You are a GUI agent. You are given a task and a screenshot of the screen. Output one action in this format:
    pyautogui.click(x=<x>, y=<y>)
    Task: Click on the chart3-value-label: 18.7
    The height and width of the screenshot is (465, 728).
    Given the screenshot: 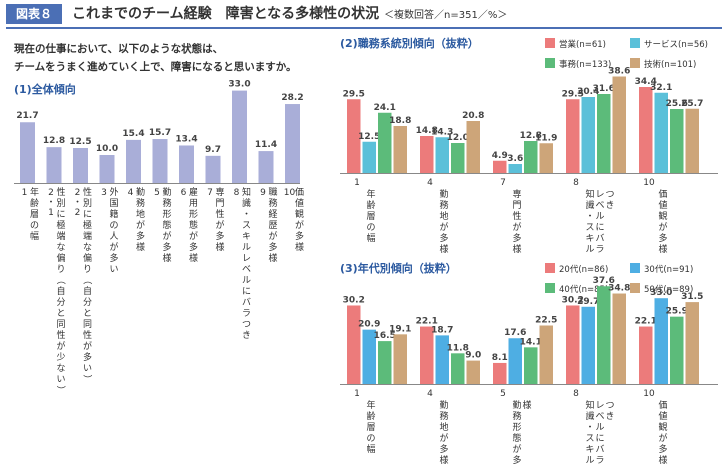 What is the action you would take?
    pyautogui.click(x=442, y=330)
    